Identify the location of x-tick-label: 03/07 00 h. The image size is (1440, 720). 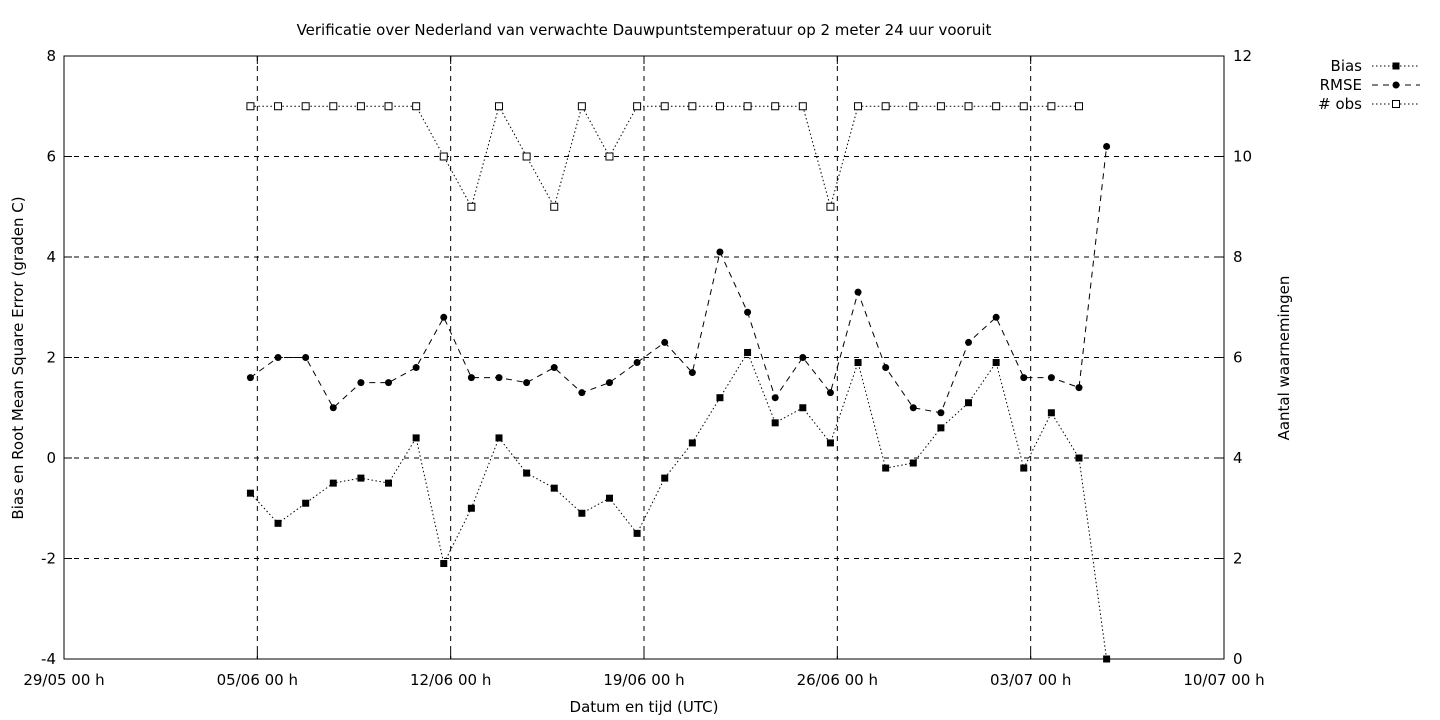
(1030, 680).